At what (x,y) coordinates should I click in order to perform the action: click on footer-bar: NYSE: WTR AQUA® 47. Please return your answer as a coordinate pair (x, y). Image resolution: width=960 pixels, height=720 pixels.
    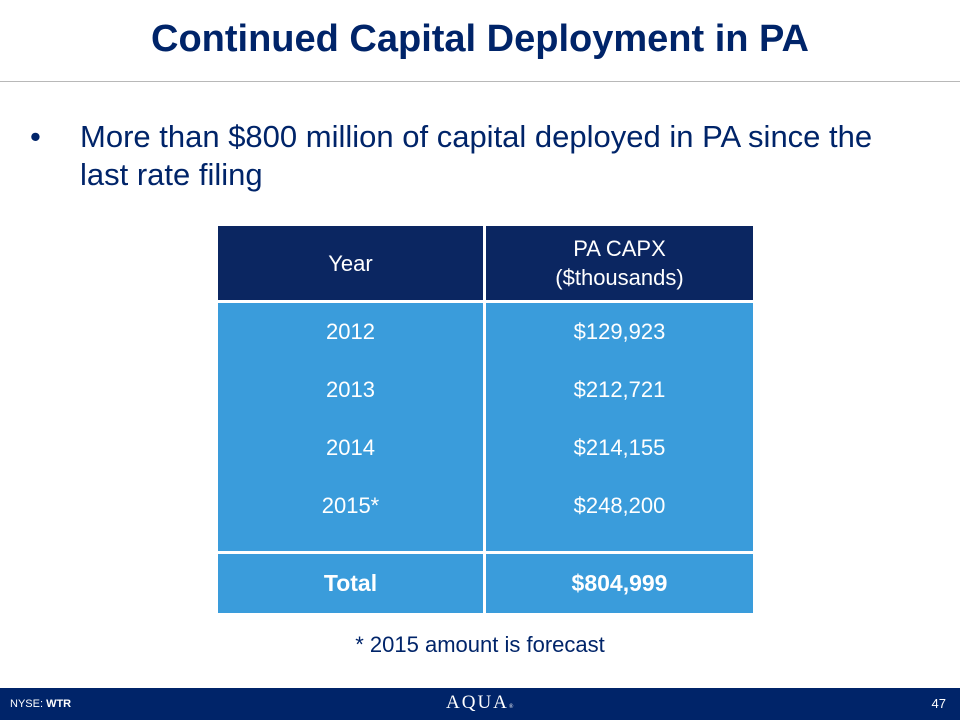
    Looking at the image, I should click on (480, 704).